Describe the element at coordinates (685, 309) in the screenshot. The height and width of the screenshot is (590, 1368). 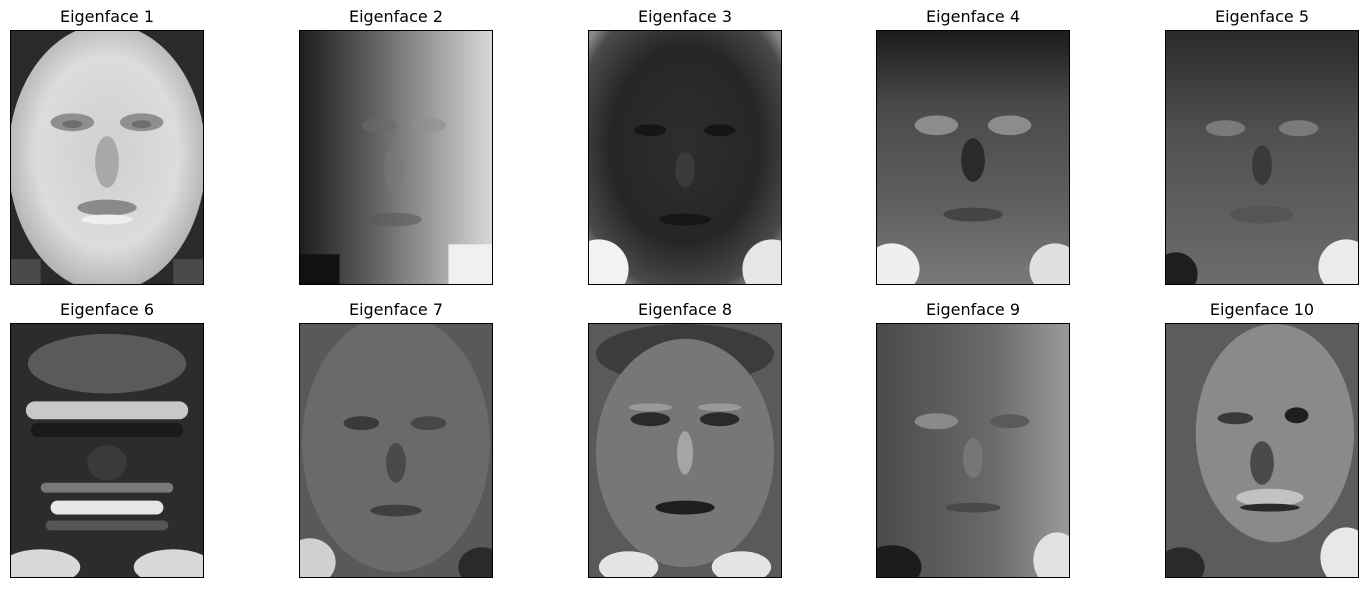
I see `panel-title: Eigenface 8` at that location.